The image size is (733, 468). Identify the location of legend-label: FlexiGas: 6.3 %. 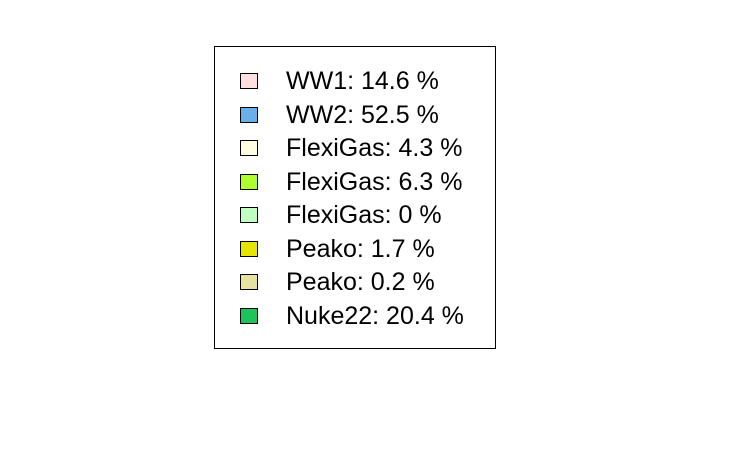
(374, 182).